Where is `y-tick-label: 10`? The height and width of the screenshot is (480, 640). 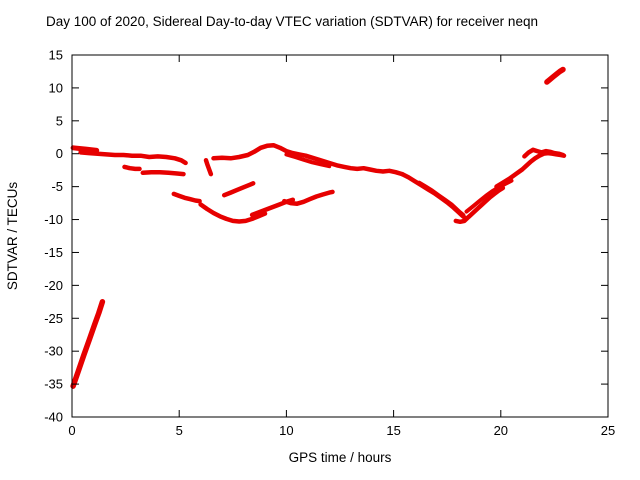
y-tick-label: 10 is located at coordinates (56, 87).